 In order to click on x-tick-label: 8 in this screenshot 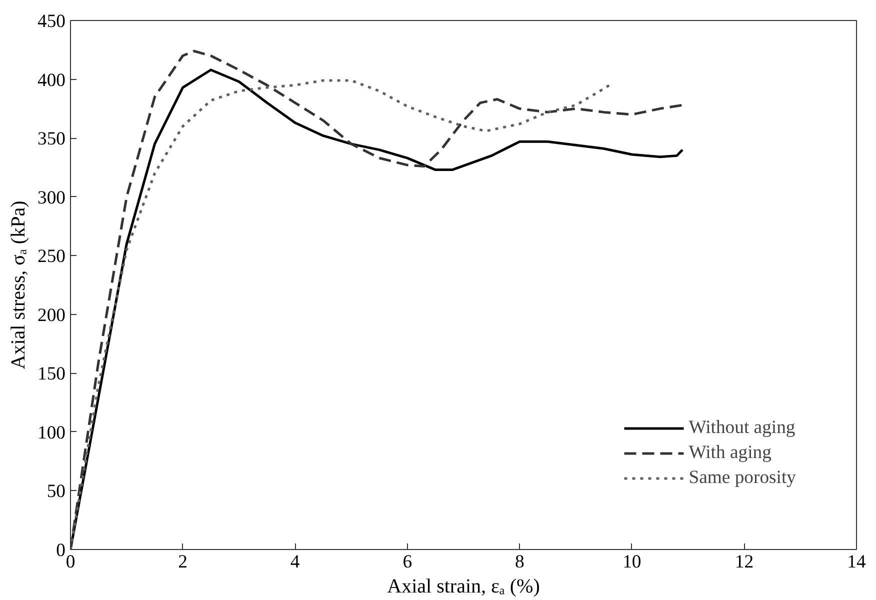, I will do `click(519, 562)`.